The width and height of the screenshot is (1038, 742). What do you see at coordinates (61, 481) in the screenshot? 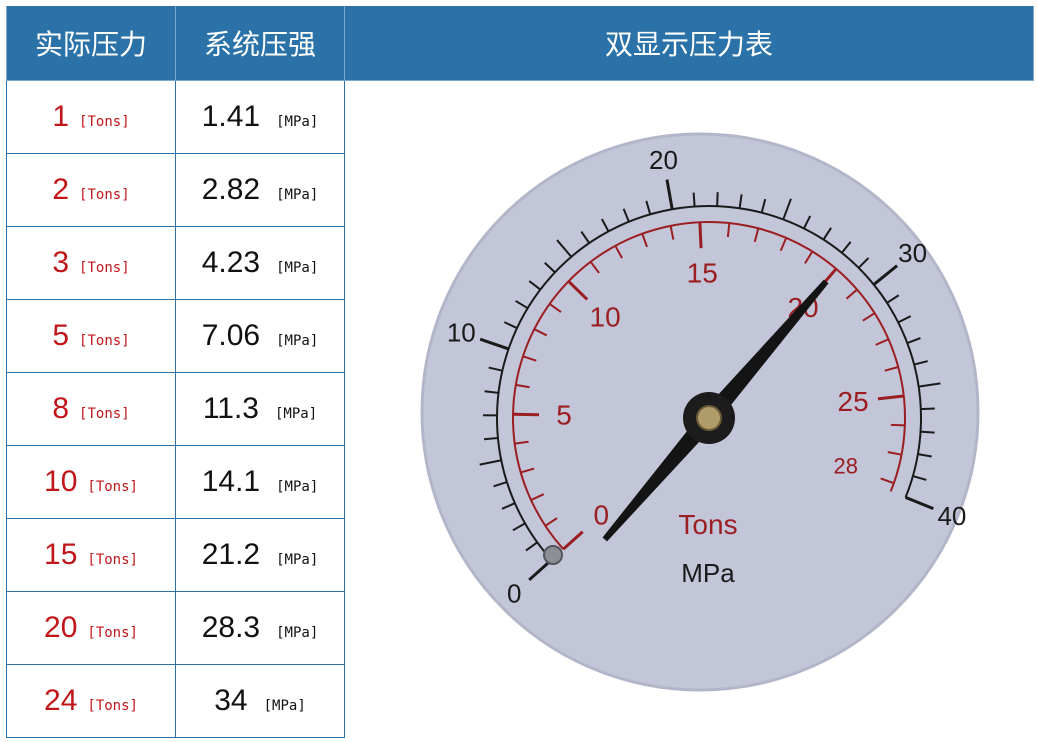
I see `tons-value: 10` at bounding box center [61, 481].